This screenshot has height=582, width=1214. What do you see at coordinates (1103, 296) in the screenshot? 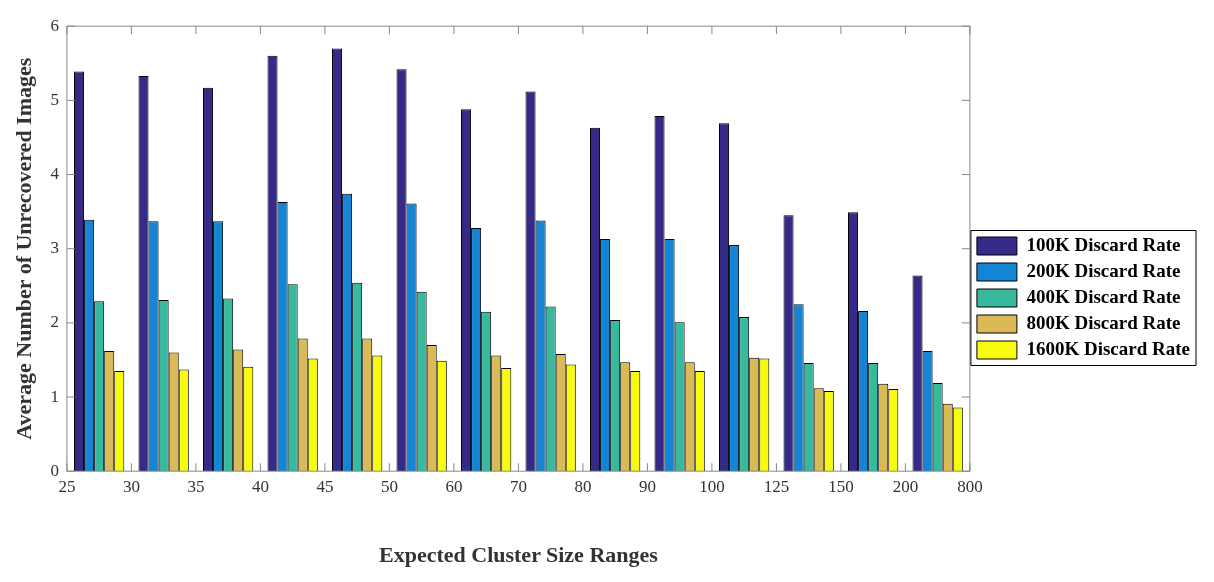
I see `legend-label: 400K Discard Rate` at bounding box center [1103, 296].